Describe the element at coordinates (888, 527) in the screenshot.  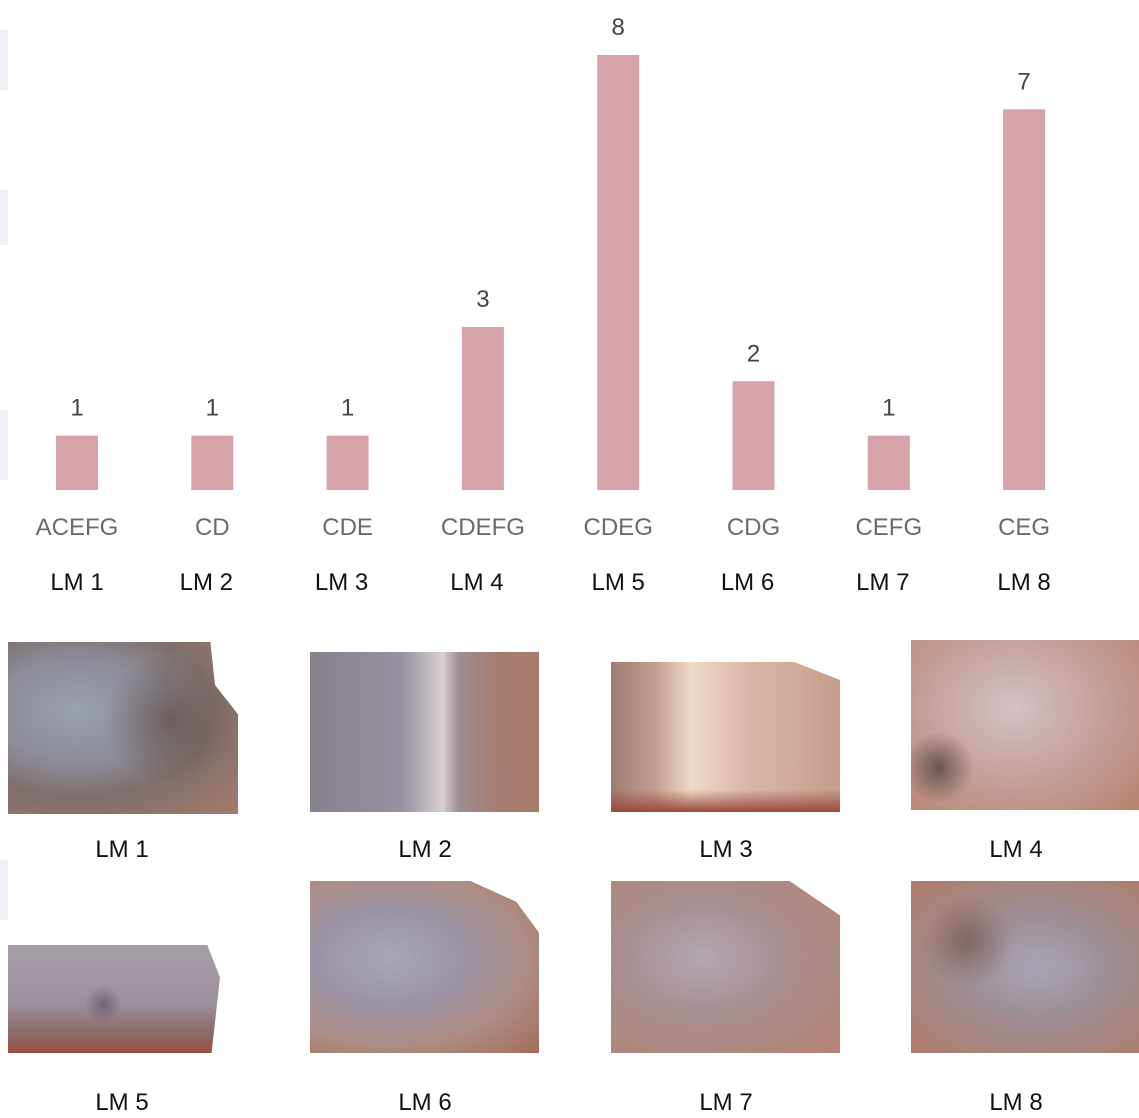
I see `category-label: CEFG` at that location.